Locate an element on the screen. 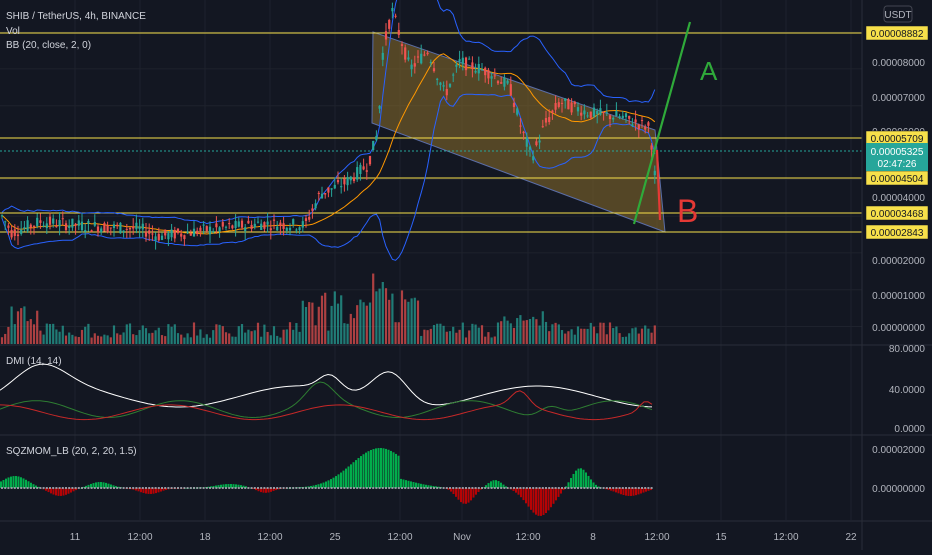 This screenshot has width=932, height=555. currency-button: USDT is located at coordinates (898, 14).